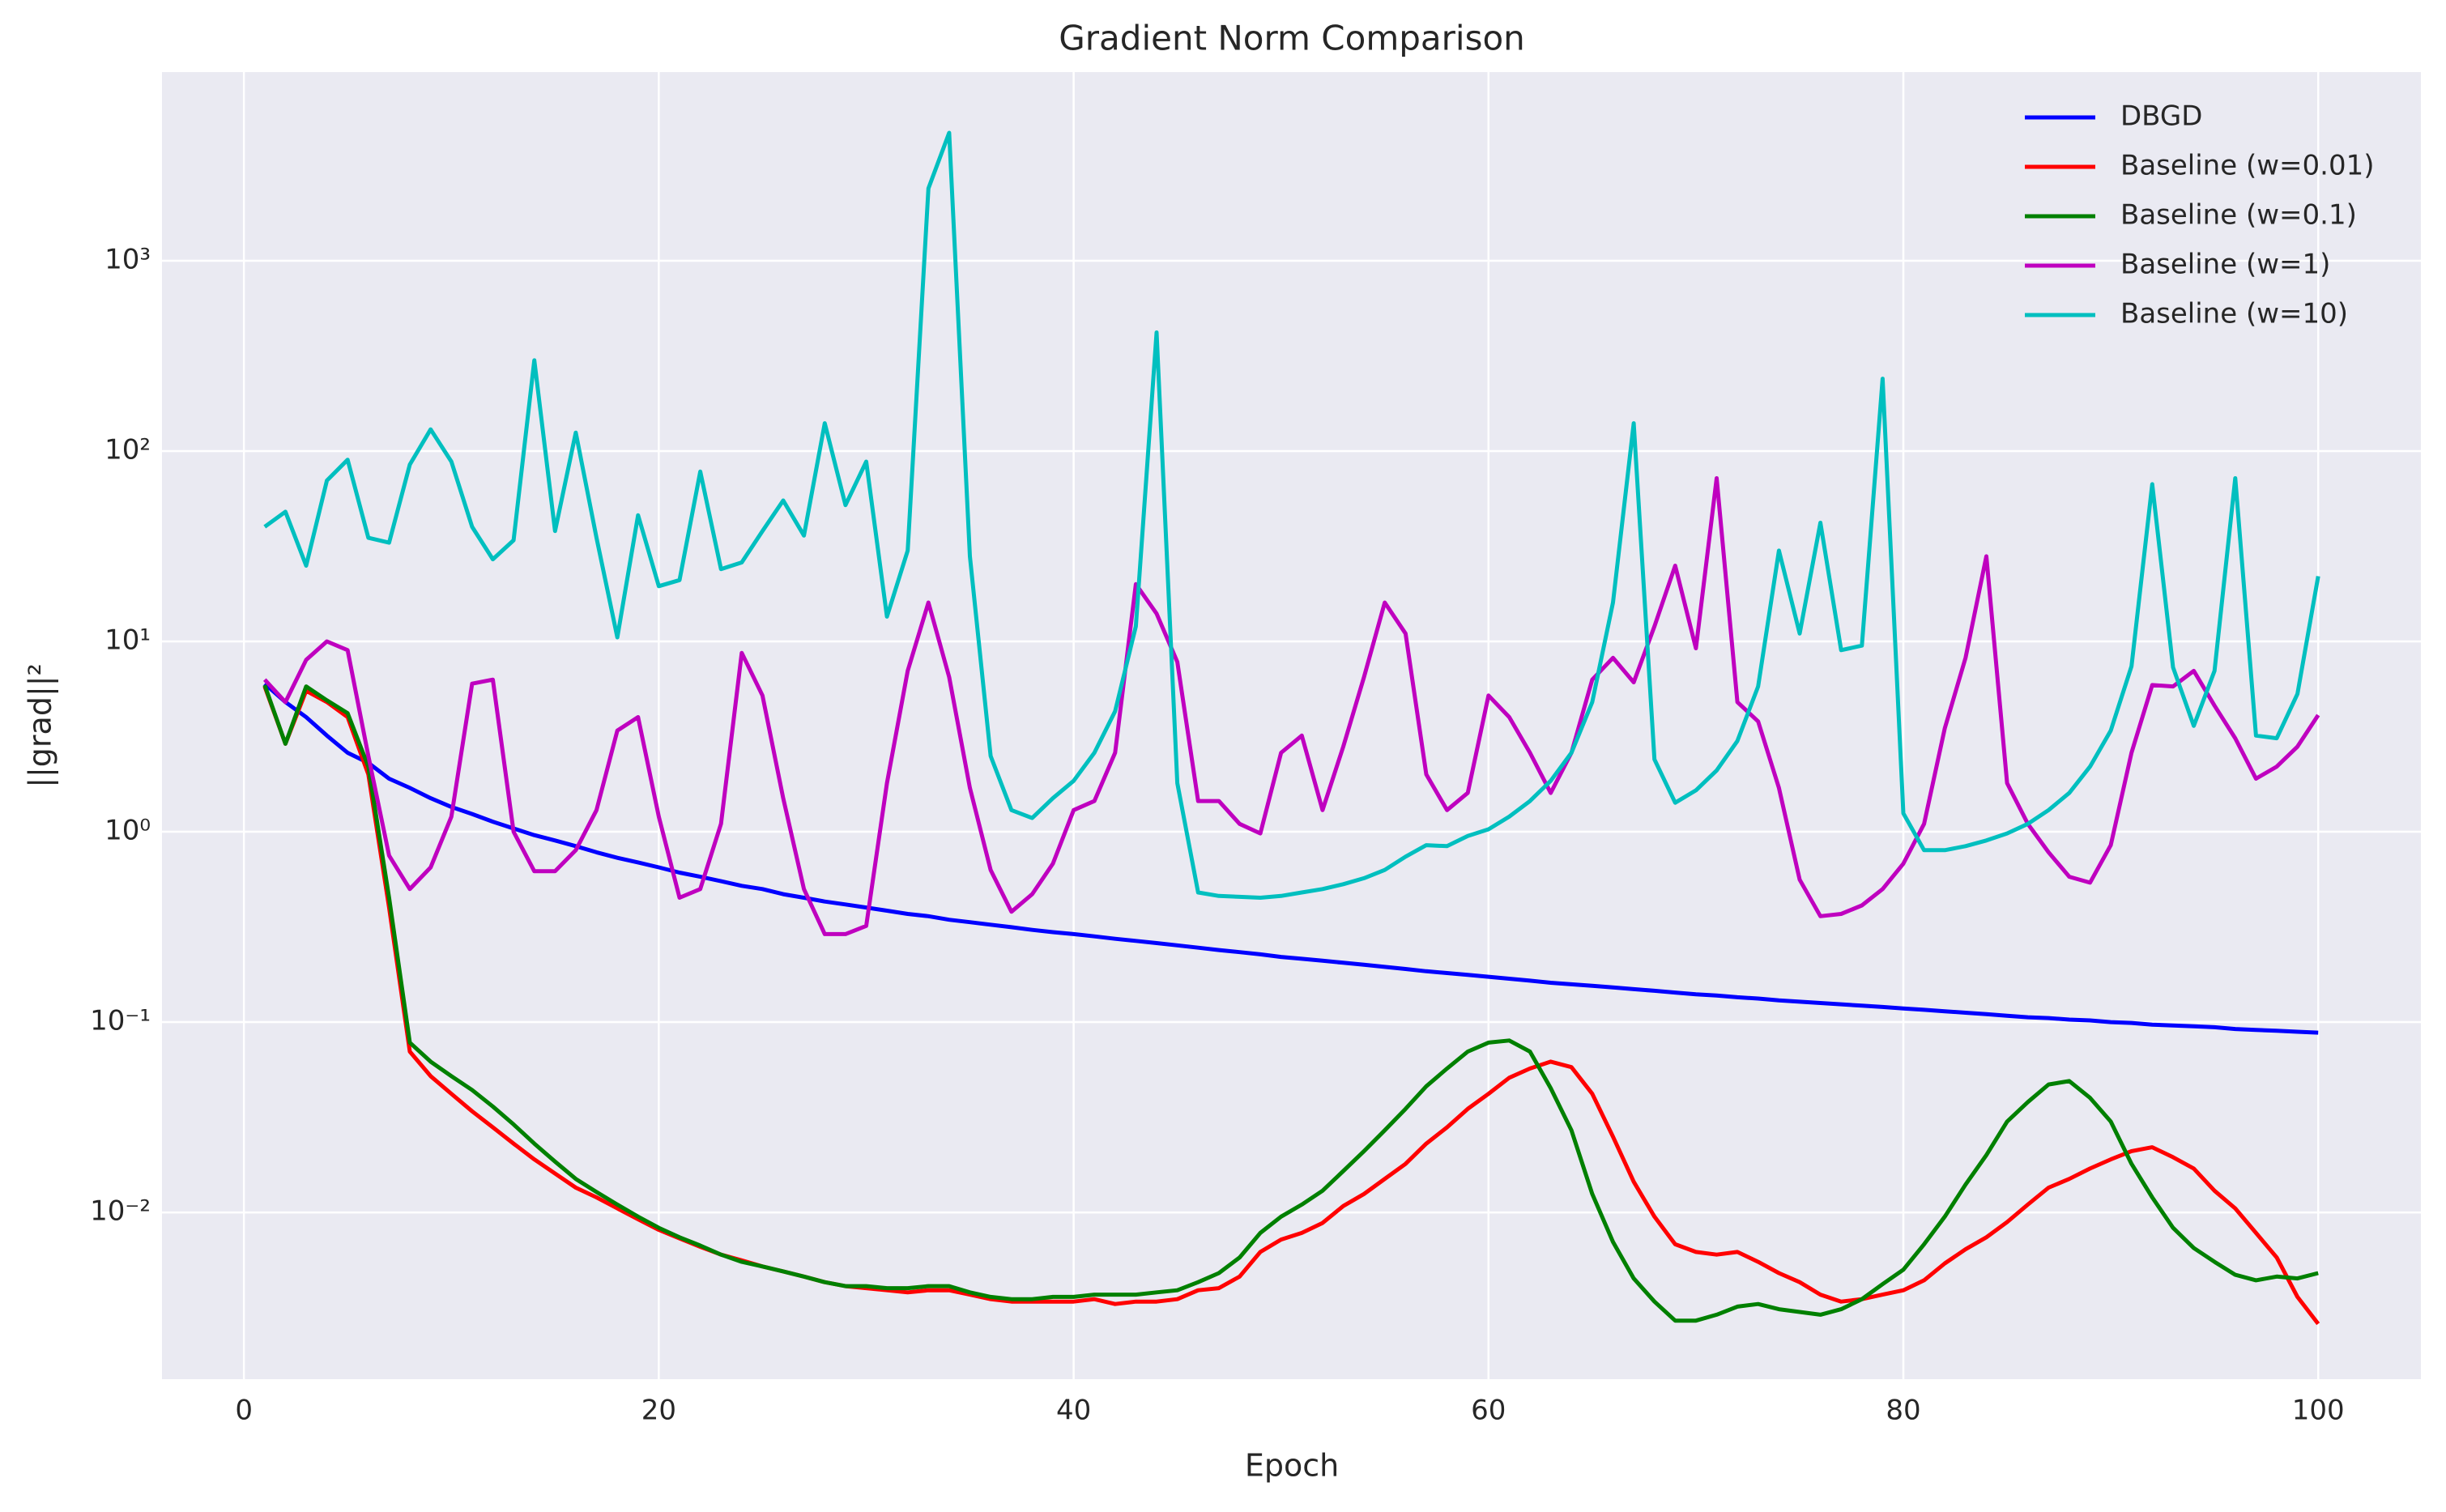 Image resolution: width=2446 pixels, height=1512 pixels. What do you see at coordinates (2234, 314) in the screenshot?
I see `legend-label: Baseline (w=10)` at bounding box center [2234, 314].